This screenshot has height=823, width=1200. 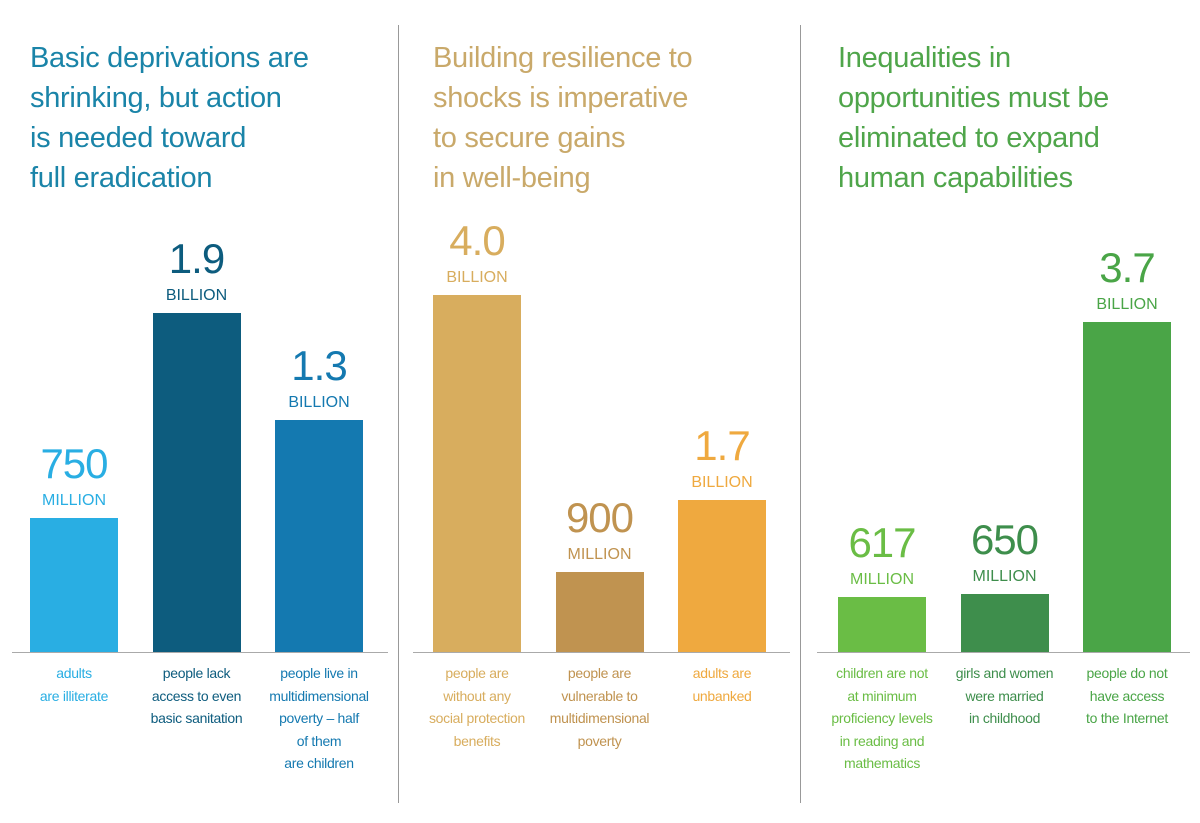 I want to click on value-label: 650, so click(x=1004, y=539).